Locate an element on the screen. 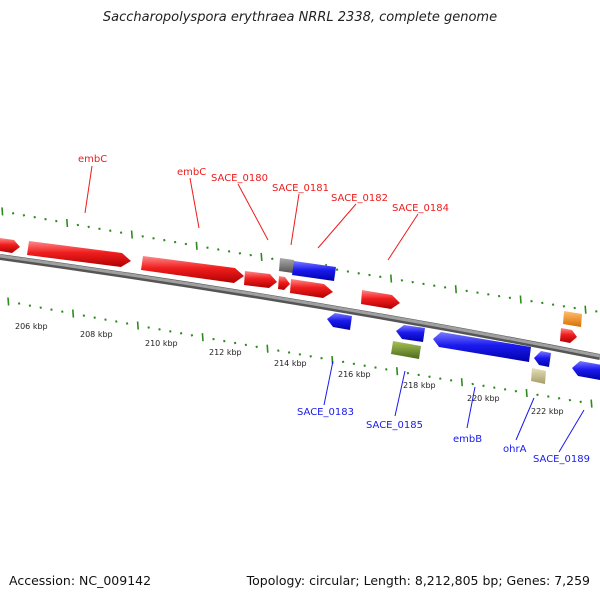 Image resolution: width=600 pixels, height=600 pixels. gene-label: embB is located at coordinates (467, 439).